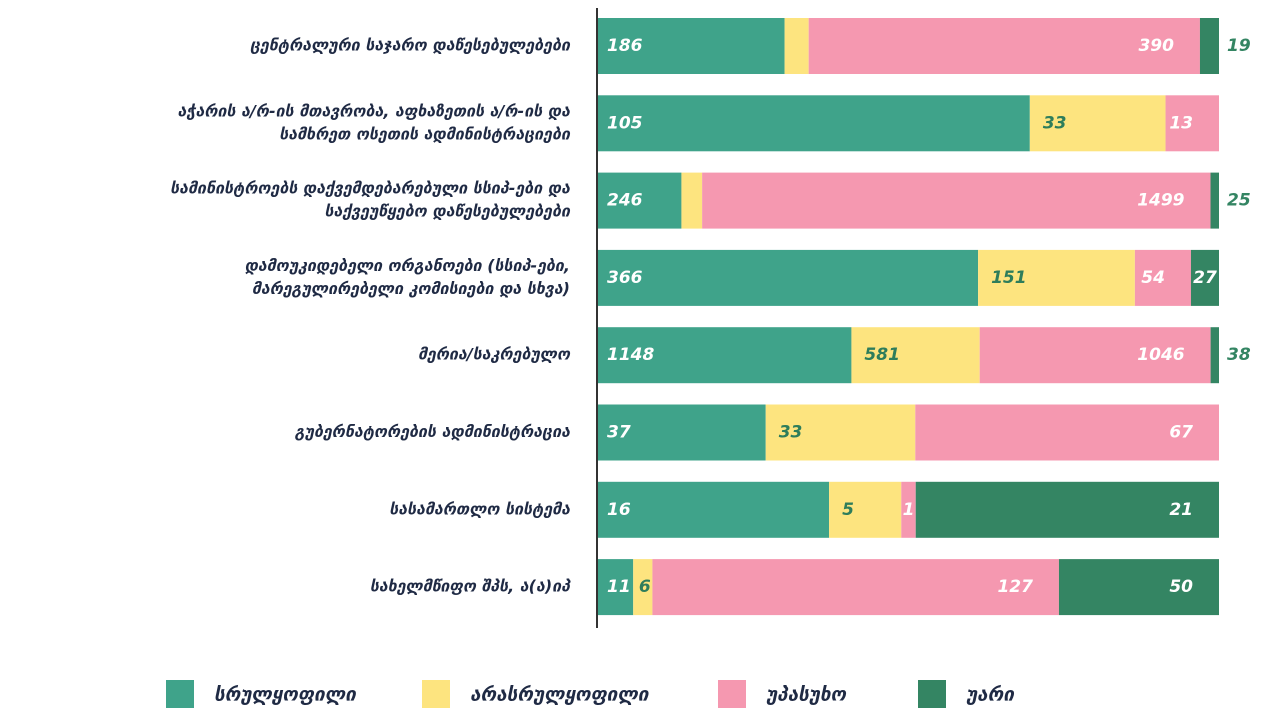 The height and width of the screenshot is (711, 1261). What do you see at coordinates (1239, 201) in the screenshot?
I see `value-label: 25` at bounding box center [1239, 201].